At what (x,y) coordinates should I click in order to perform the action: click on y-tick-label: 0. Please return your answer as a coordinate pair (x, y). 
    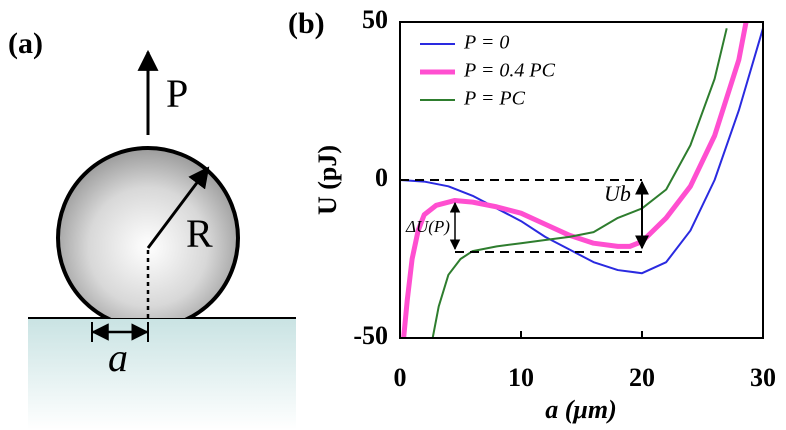
    Looking at the image, I should click on (381, 177).